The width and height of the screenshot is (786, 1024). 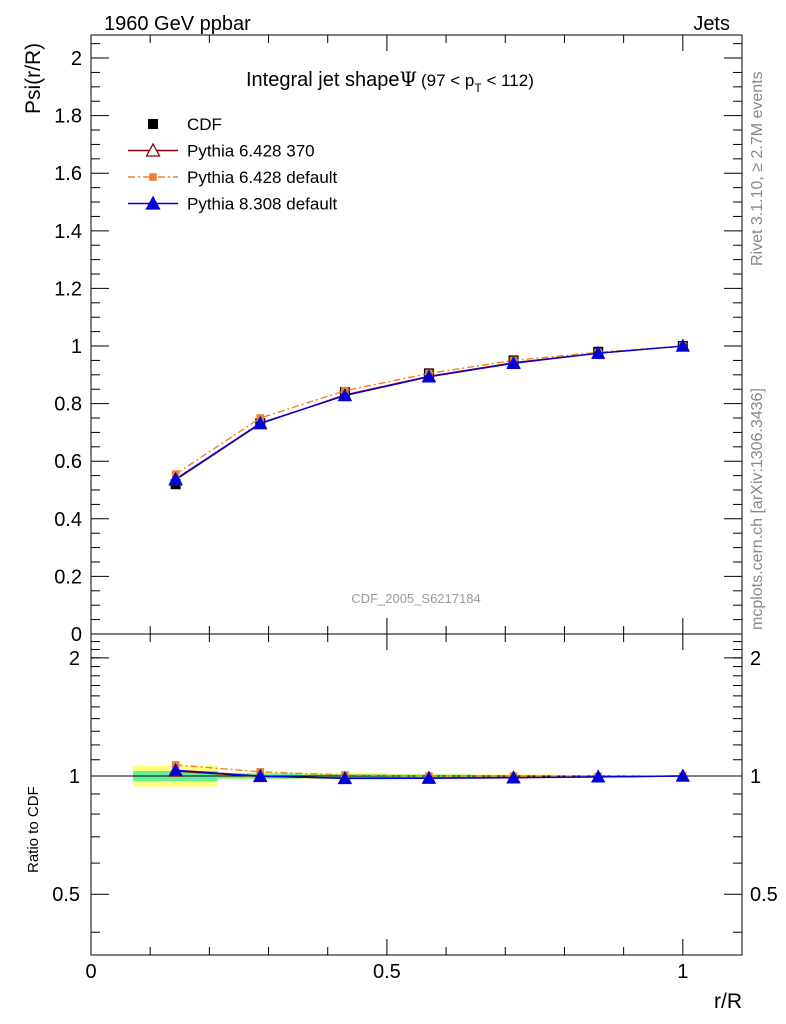 What do you see at coordinates (322, 80) in the screenshot?
I see `chart-title-main: Integral jet shape` at bounding box center [322, 80].